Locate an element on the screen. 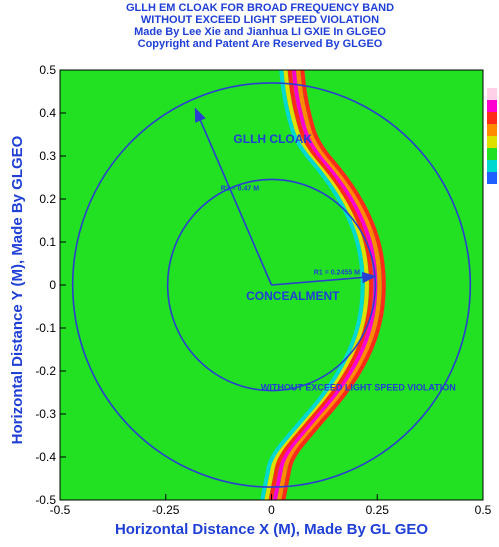 This screenshot has width=499, height=547. y-tick-label: -0.3 is located at coordinates (45, 414).